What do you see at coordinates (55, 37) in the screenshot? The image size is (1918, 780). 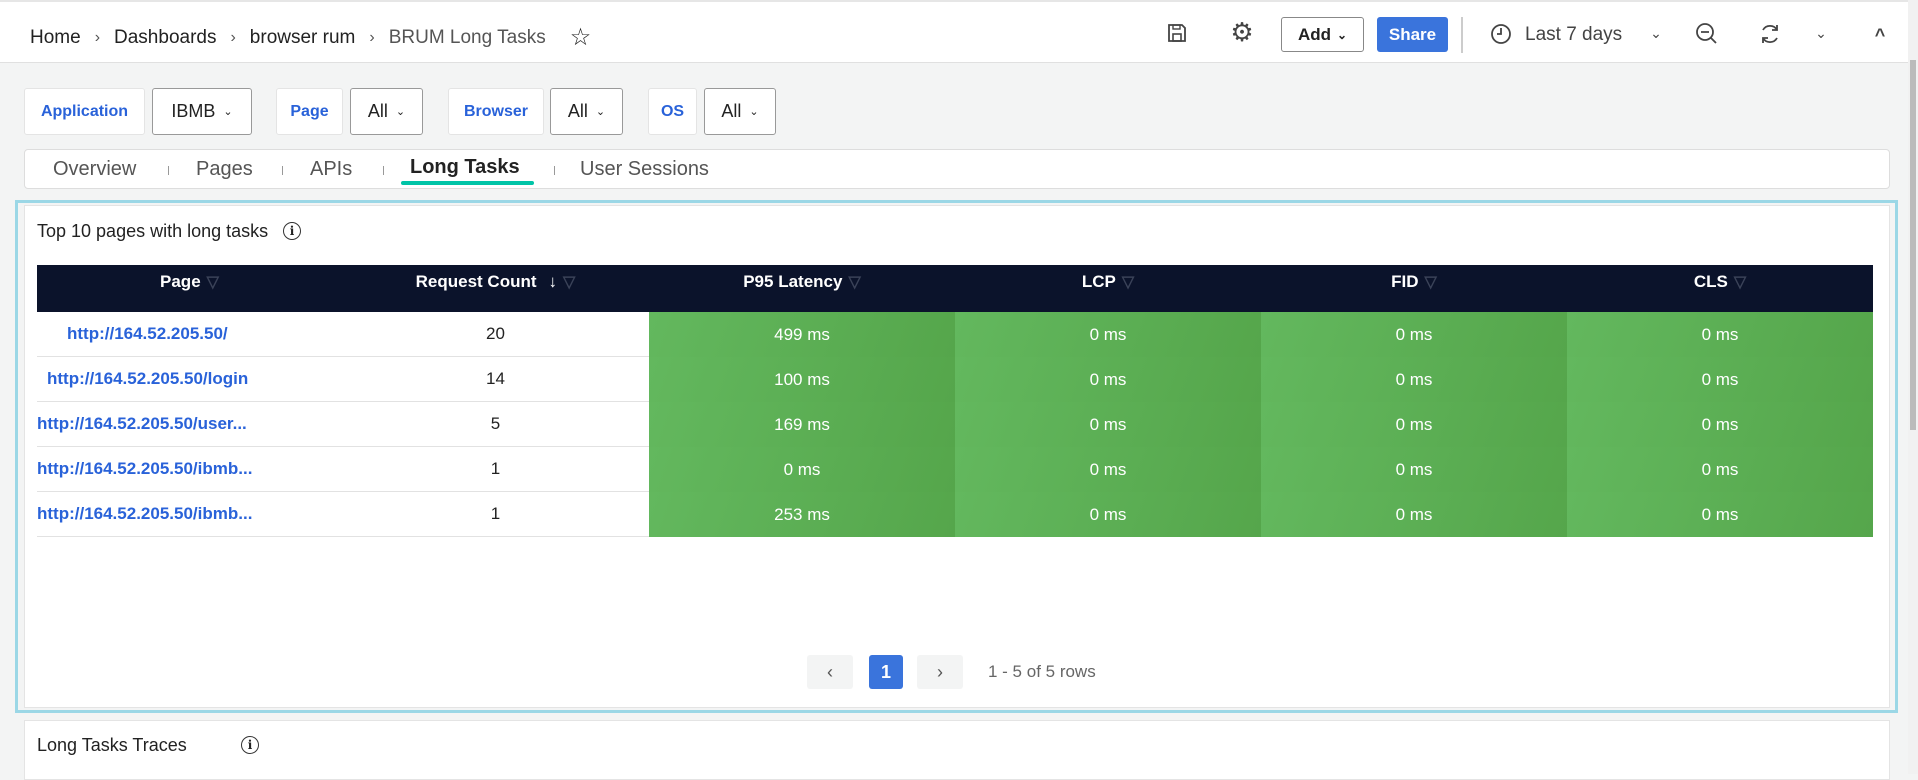 I see `breadcrumb-home: Home` at bounding box center [55, 37].